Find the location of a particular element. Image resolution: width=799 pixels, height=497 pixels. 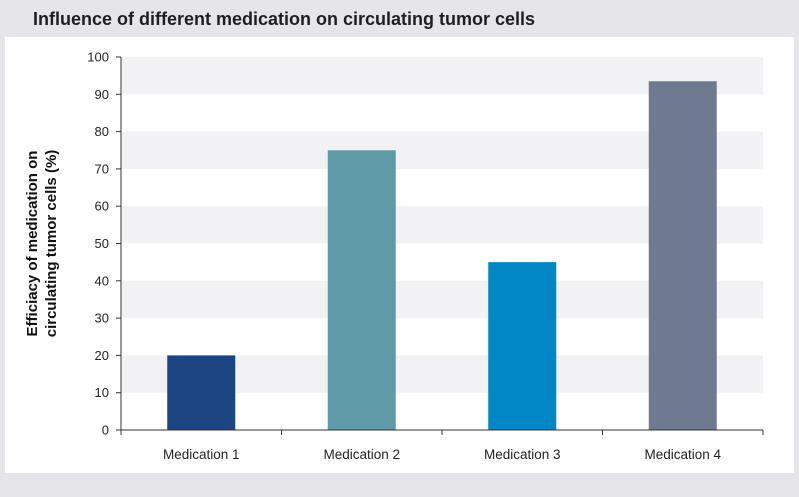

y-tick-label: 0 is located at coordinates (105, 430).